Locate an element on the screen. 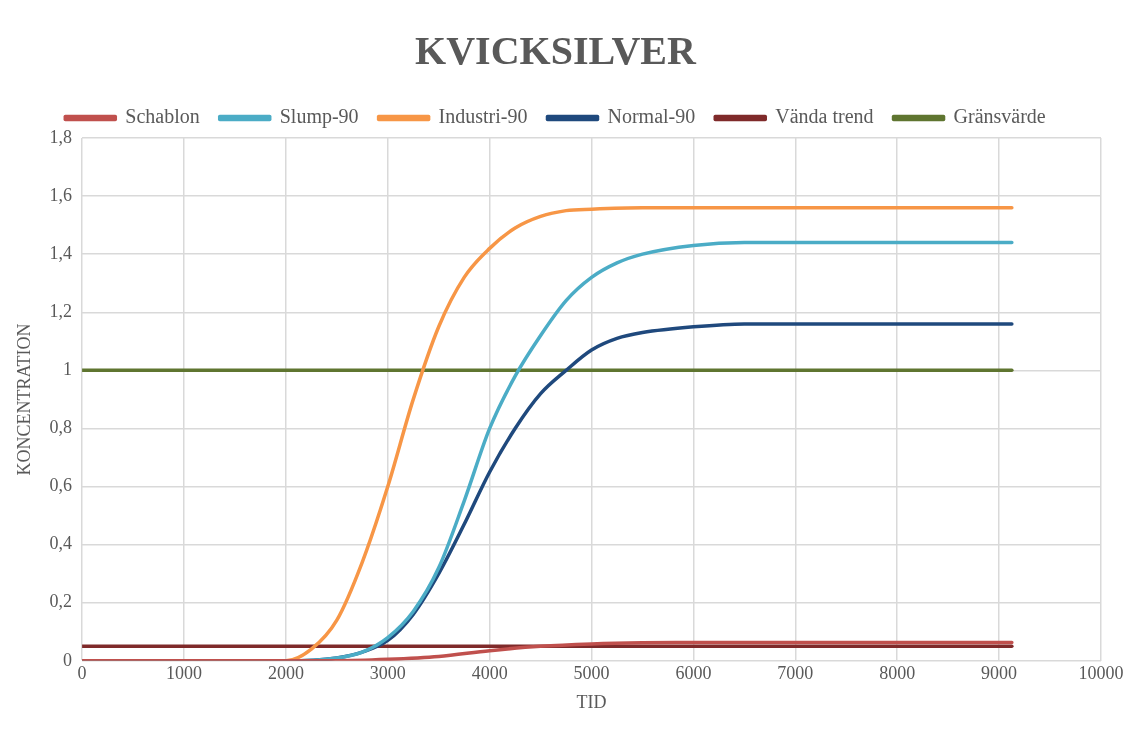 The height and width of the screenshot is (738, 1141). x-tick-label: 3000 is located at coordinates (387, 673).